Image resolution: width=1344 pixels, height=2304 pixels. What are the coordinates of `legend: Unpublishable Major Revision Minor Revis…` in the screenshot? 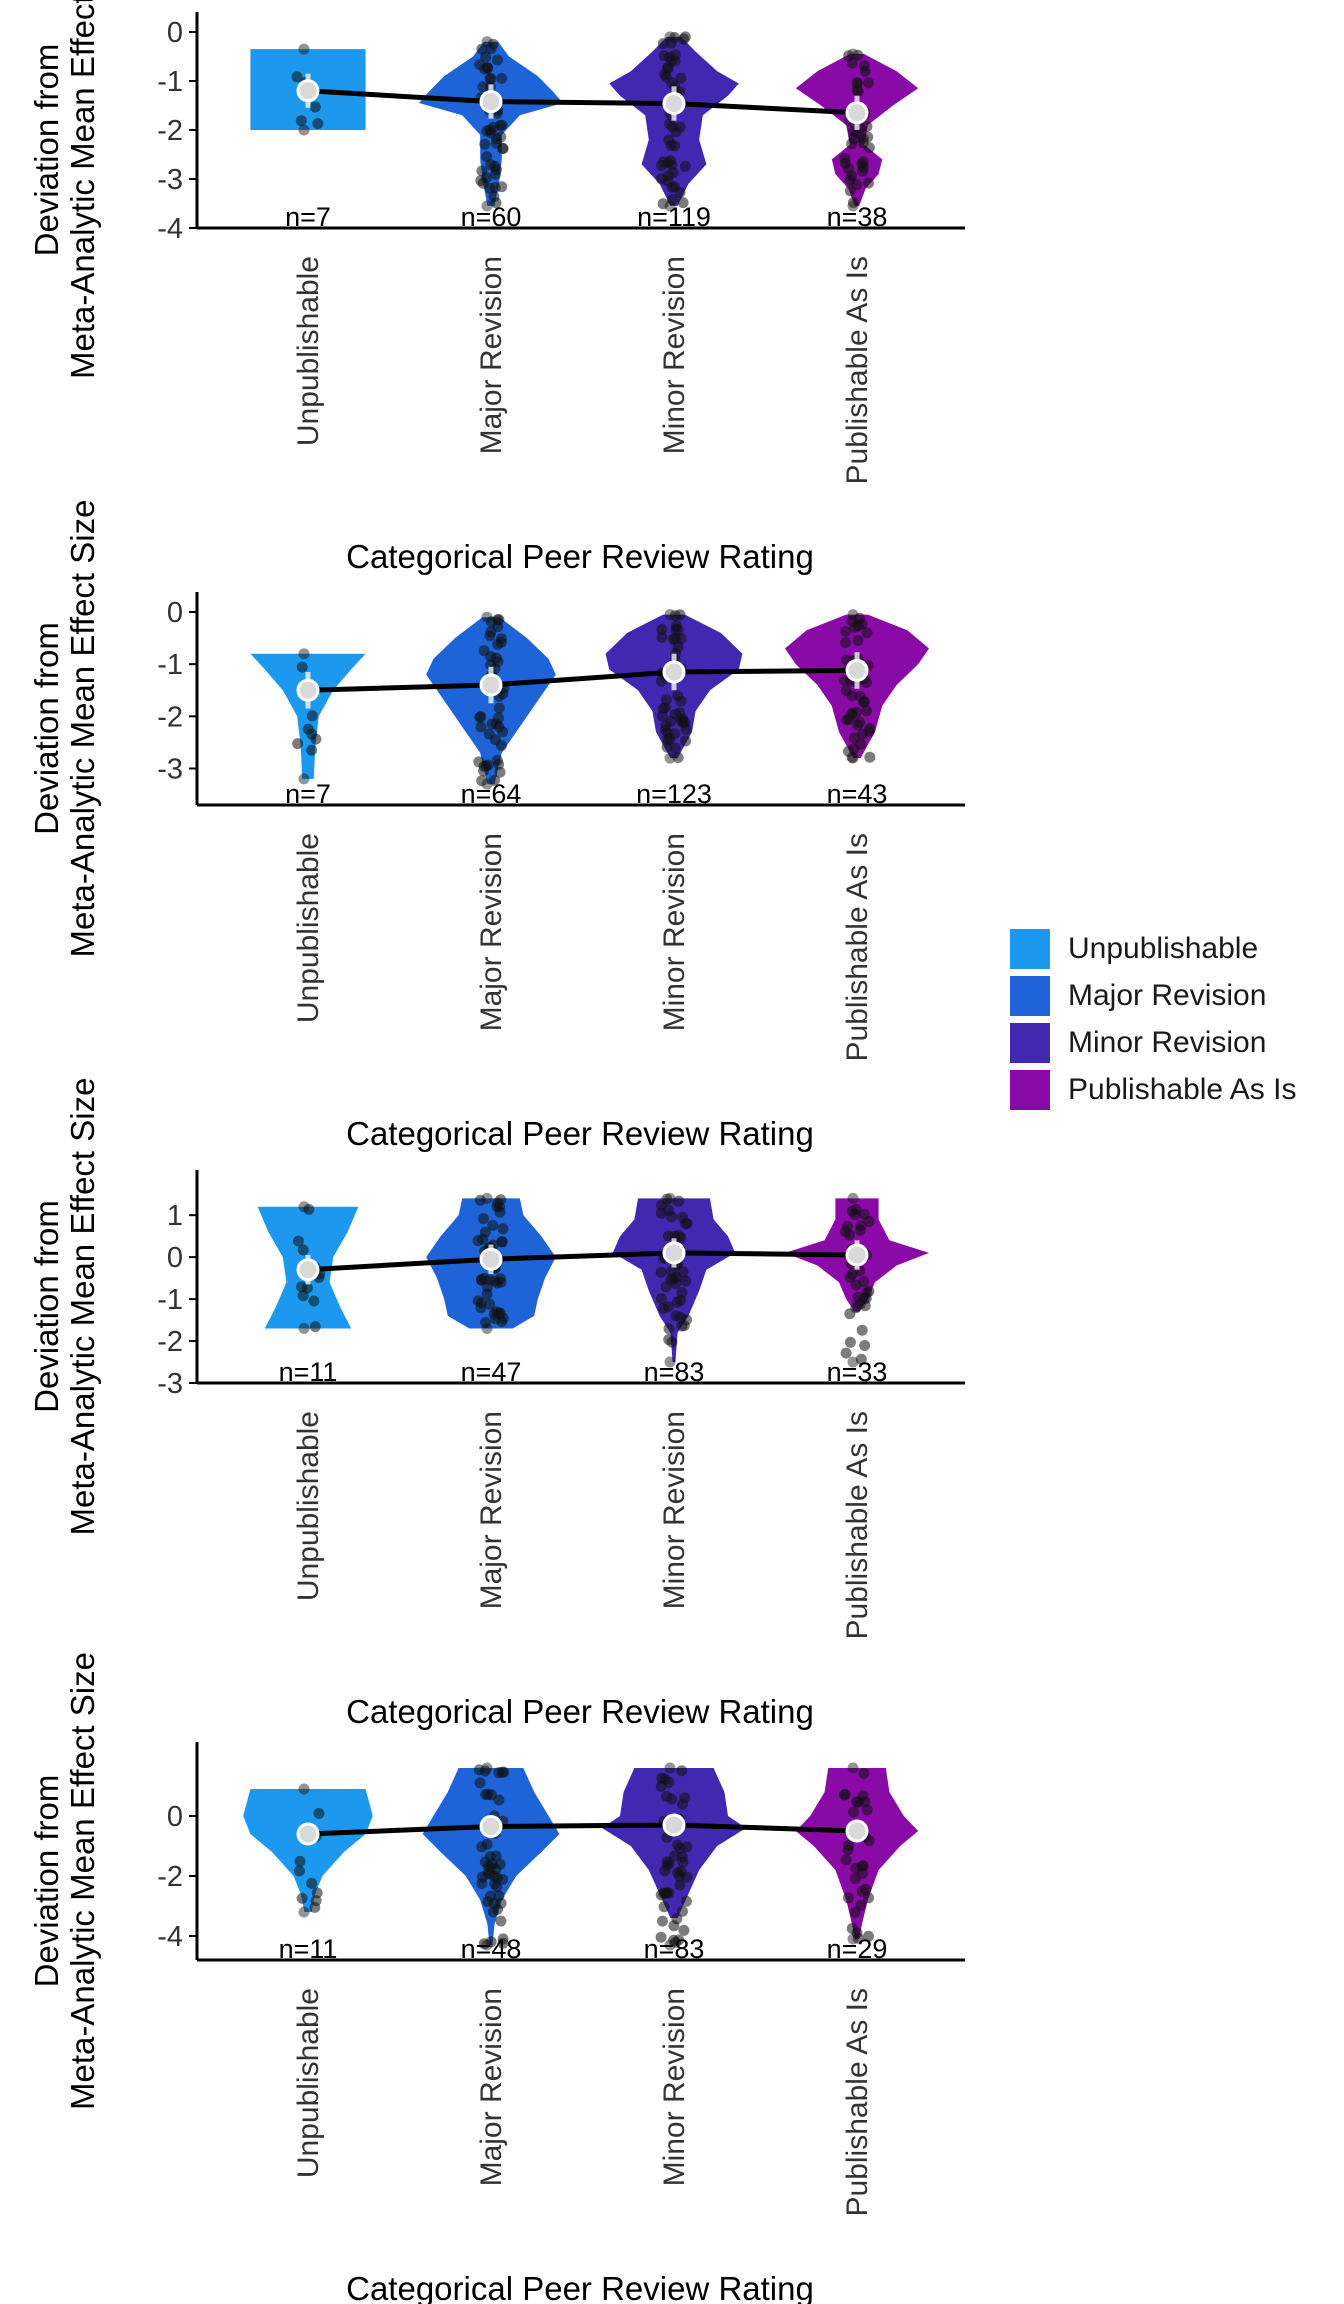 It's located at (1170, 1019).